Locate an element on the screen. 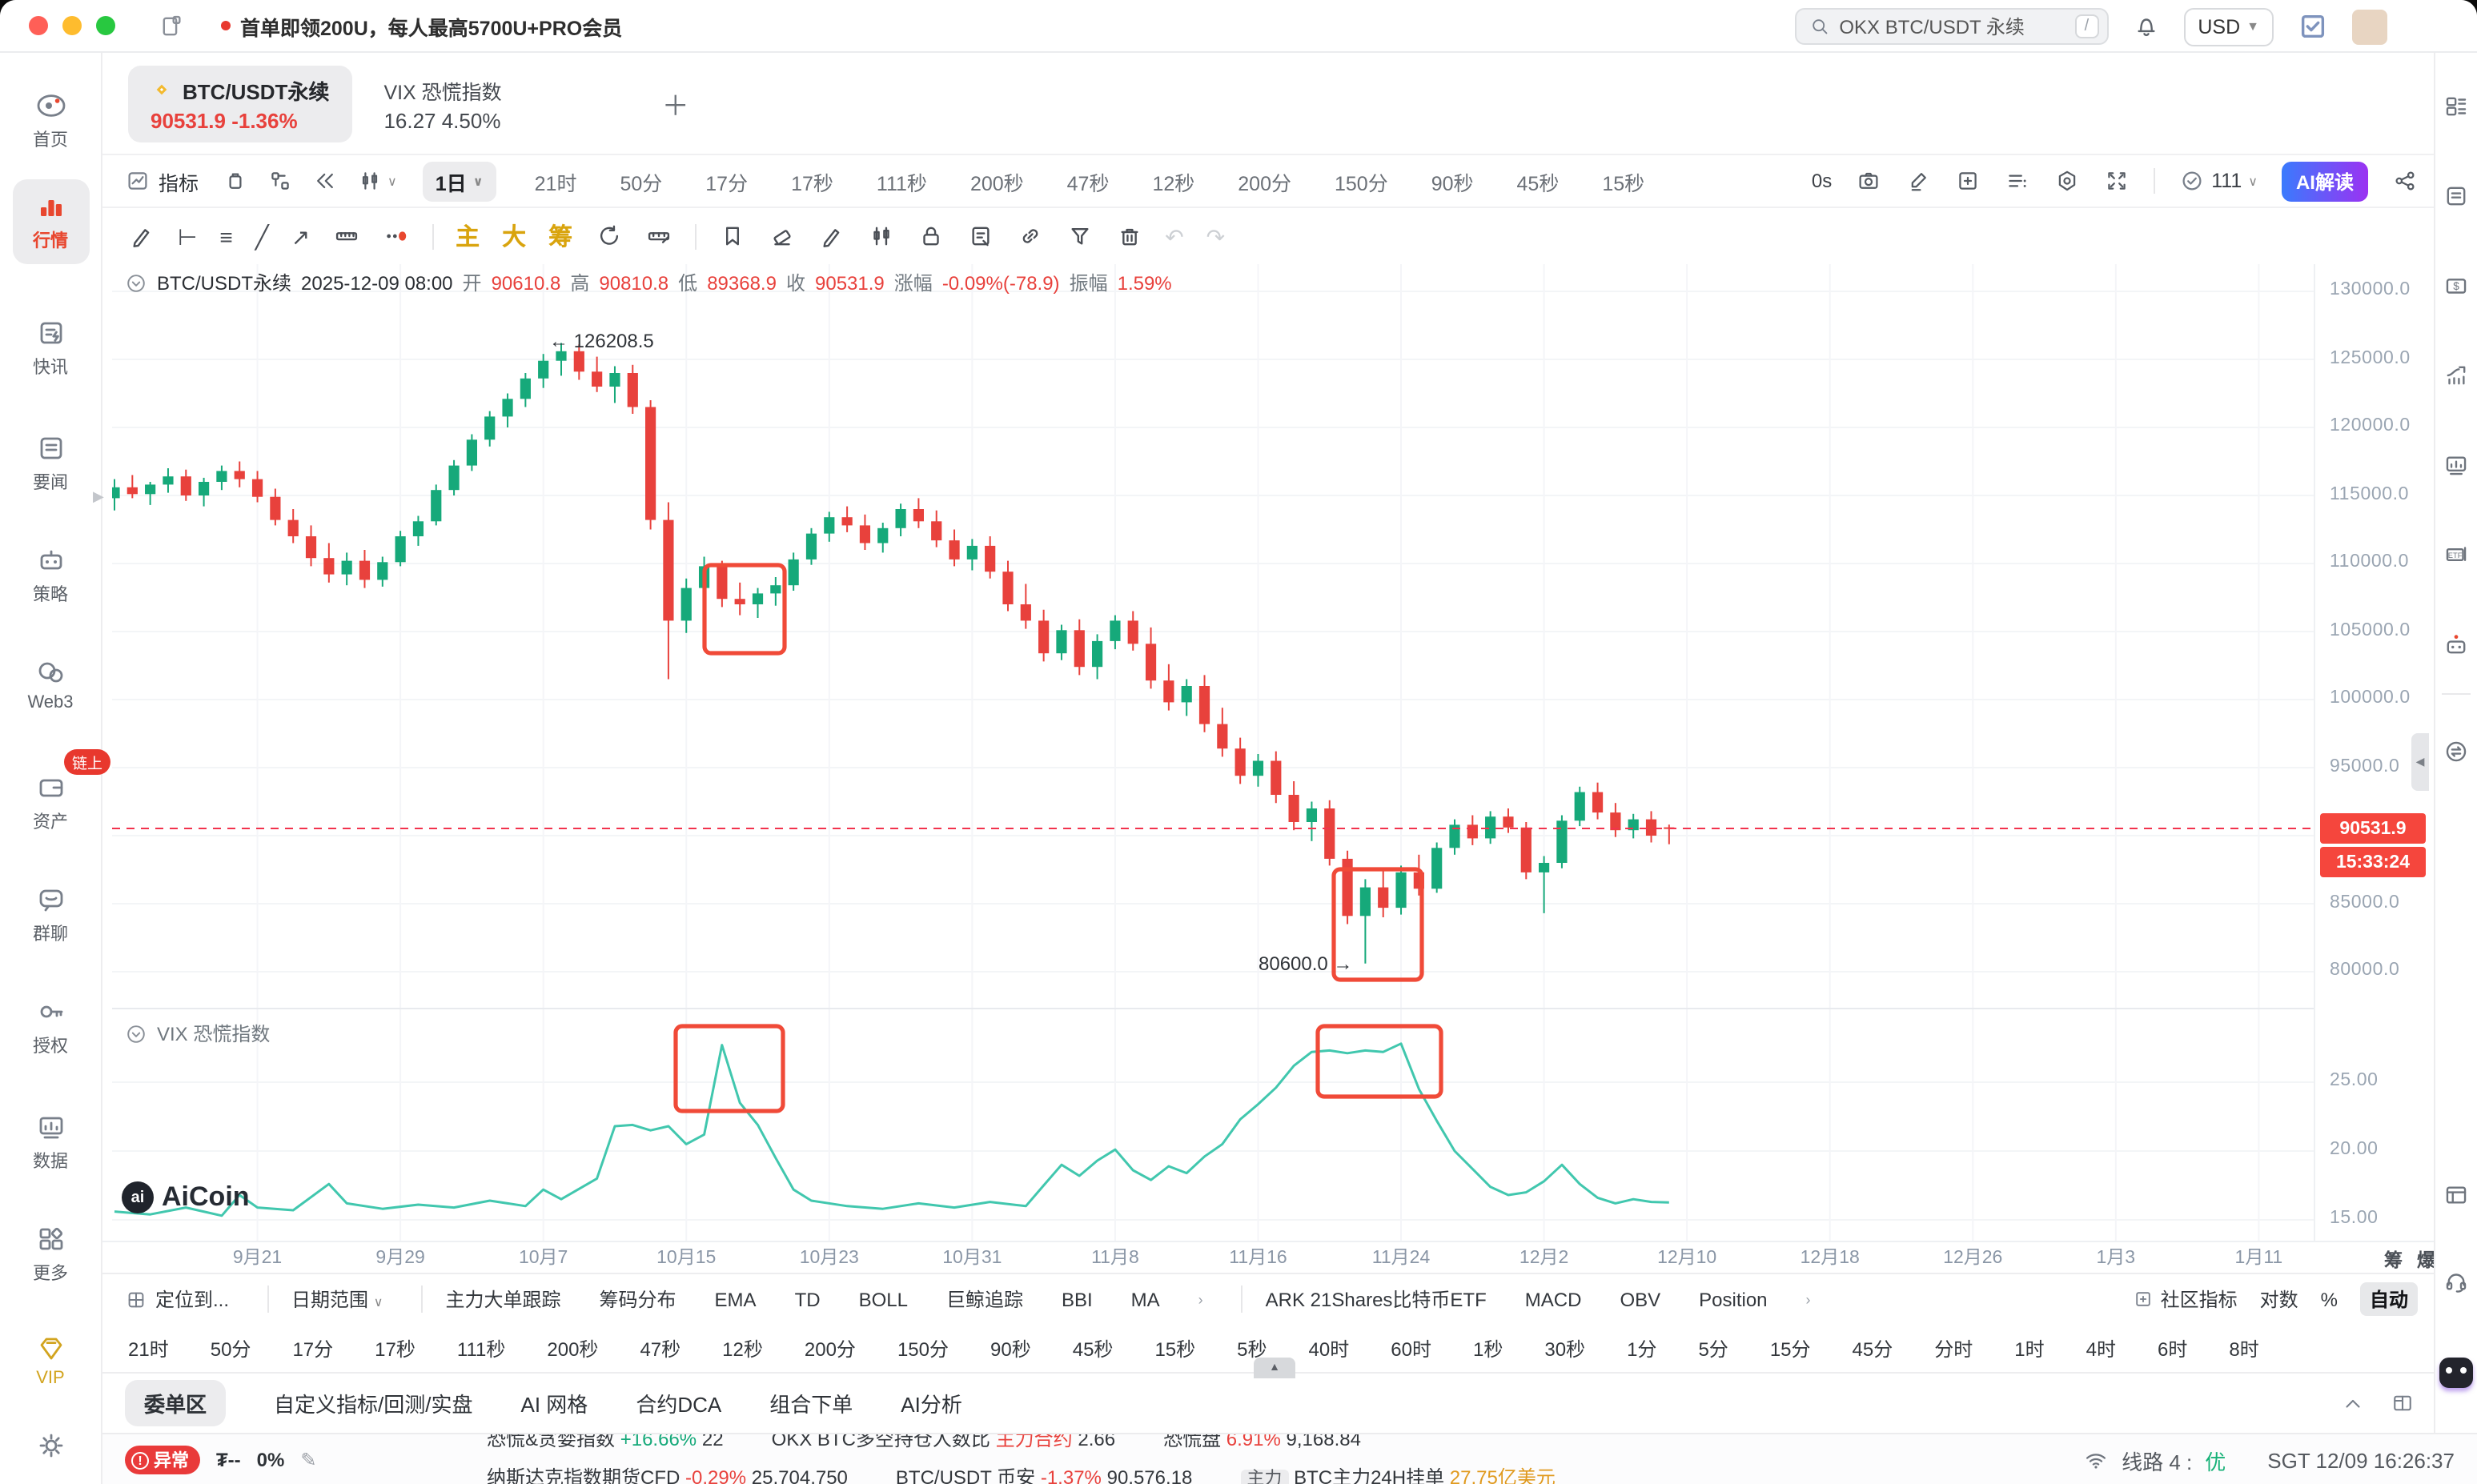 The image size is (2477, 1484). link-icon is located at coordinates (1029, 236).